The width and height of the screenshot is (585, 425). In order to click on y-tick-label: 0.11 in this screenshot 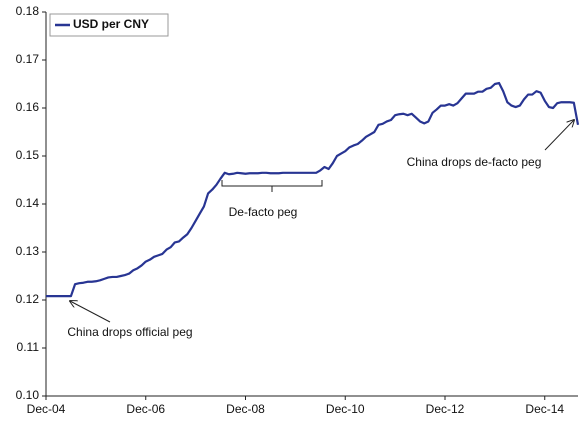, I will do `click(28, 347)`.